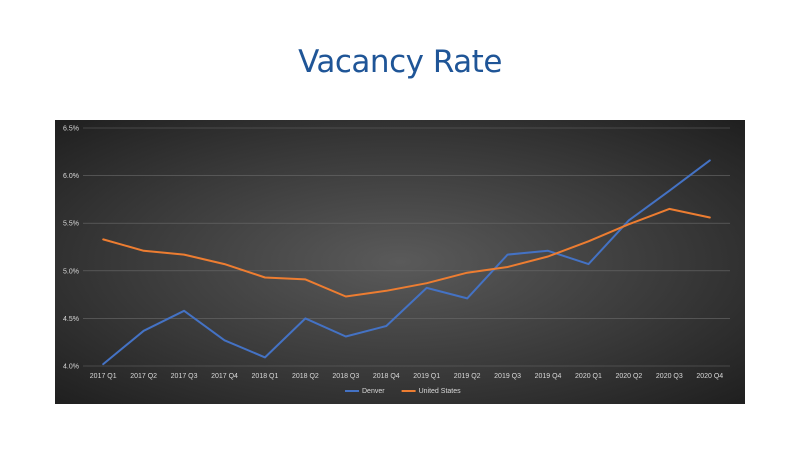 The height and width of the screenshot is (450, 800). I want to click on y-tick-label: 4.0%, so click(71, 367).